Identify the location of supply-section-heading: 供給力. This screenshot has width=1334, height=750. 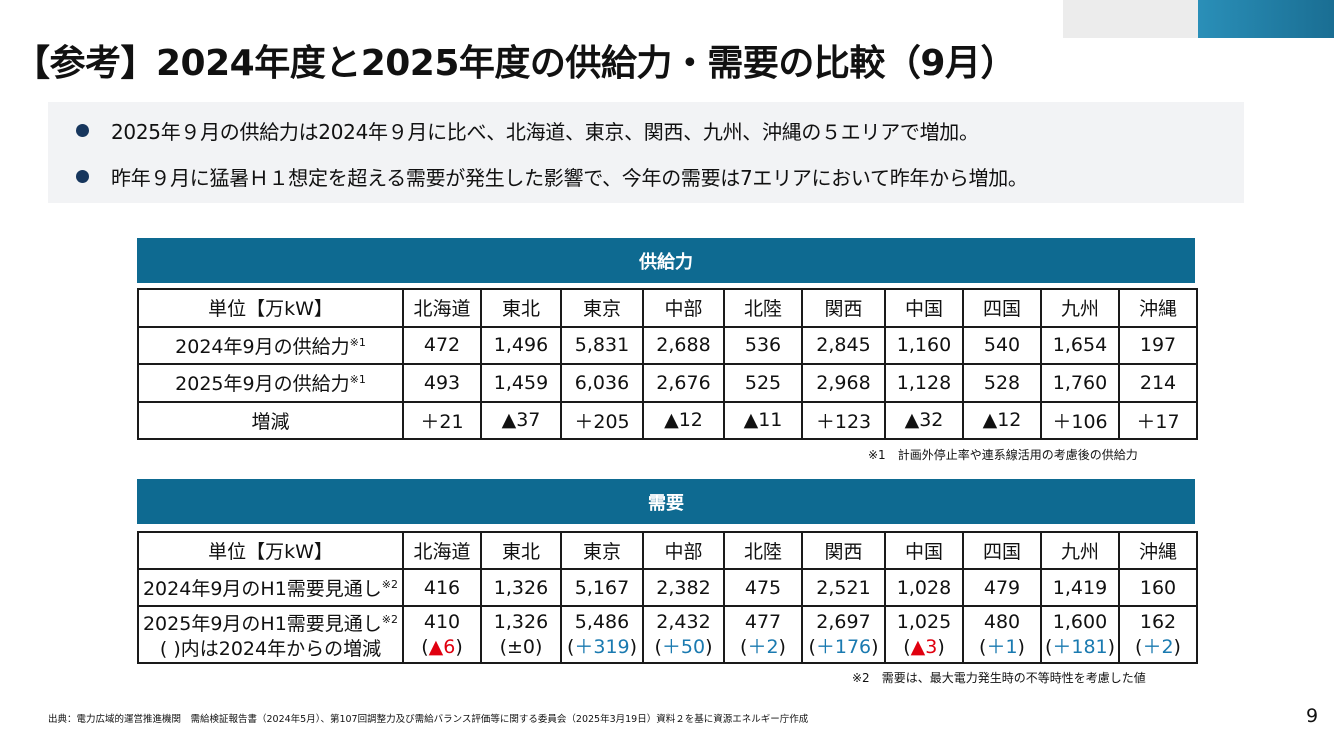
(666, 260).